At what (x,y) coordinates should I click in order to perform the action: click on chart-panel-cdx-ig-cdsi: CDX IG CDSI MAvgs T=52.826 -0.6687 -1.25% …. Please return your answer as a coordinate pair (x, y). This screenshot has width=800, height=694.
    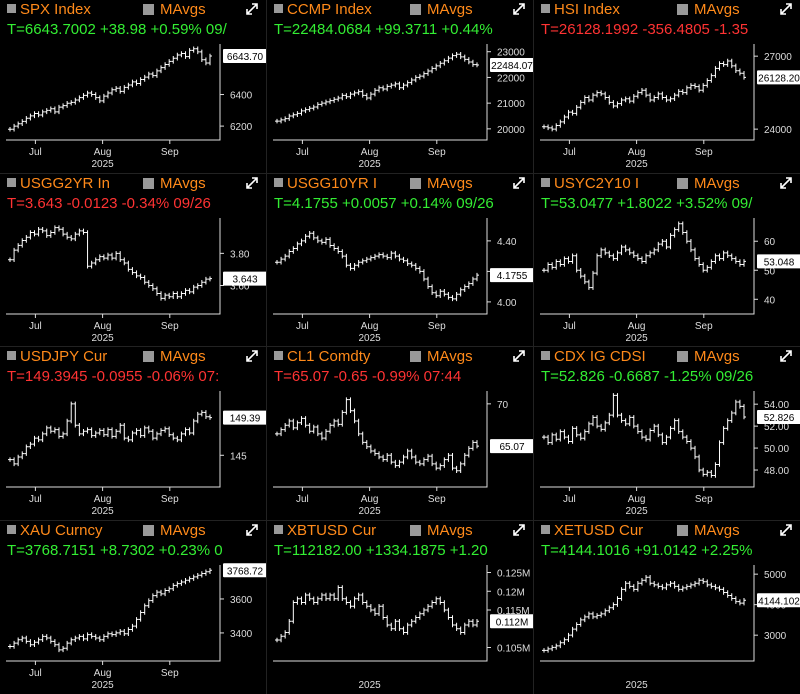
    Looking at the image, I should click on (667, 433).